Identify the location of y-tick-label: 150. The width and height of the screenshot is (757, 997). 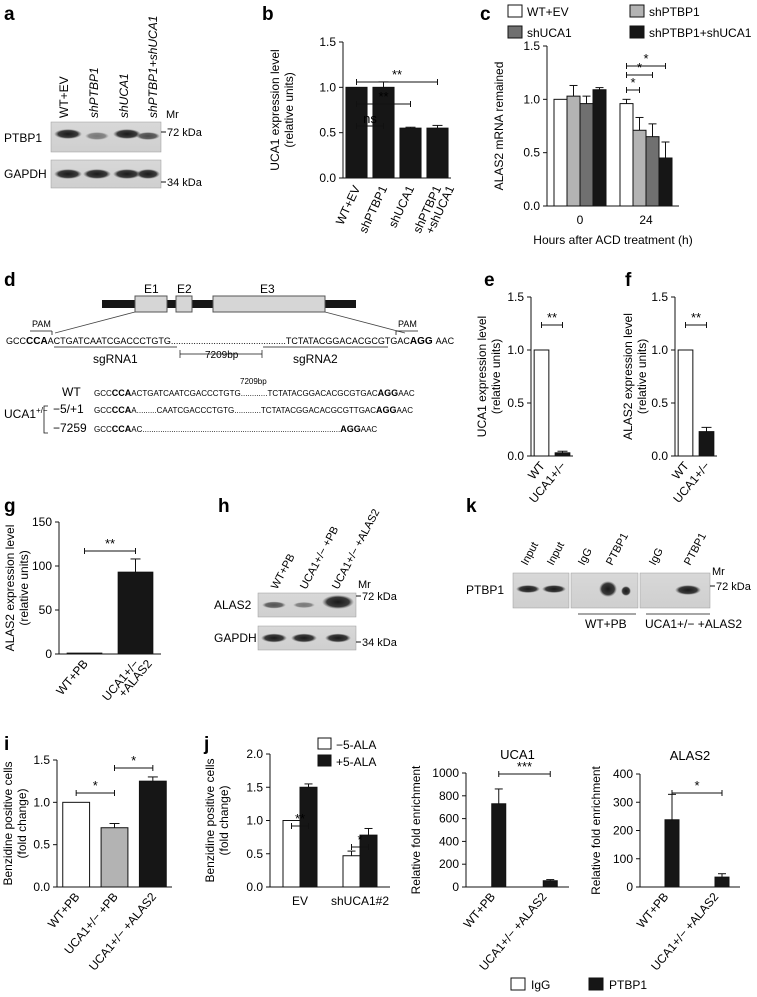
(42, 522).